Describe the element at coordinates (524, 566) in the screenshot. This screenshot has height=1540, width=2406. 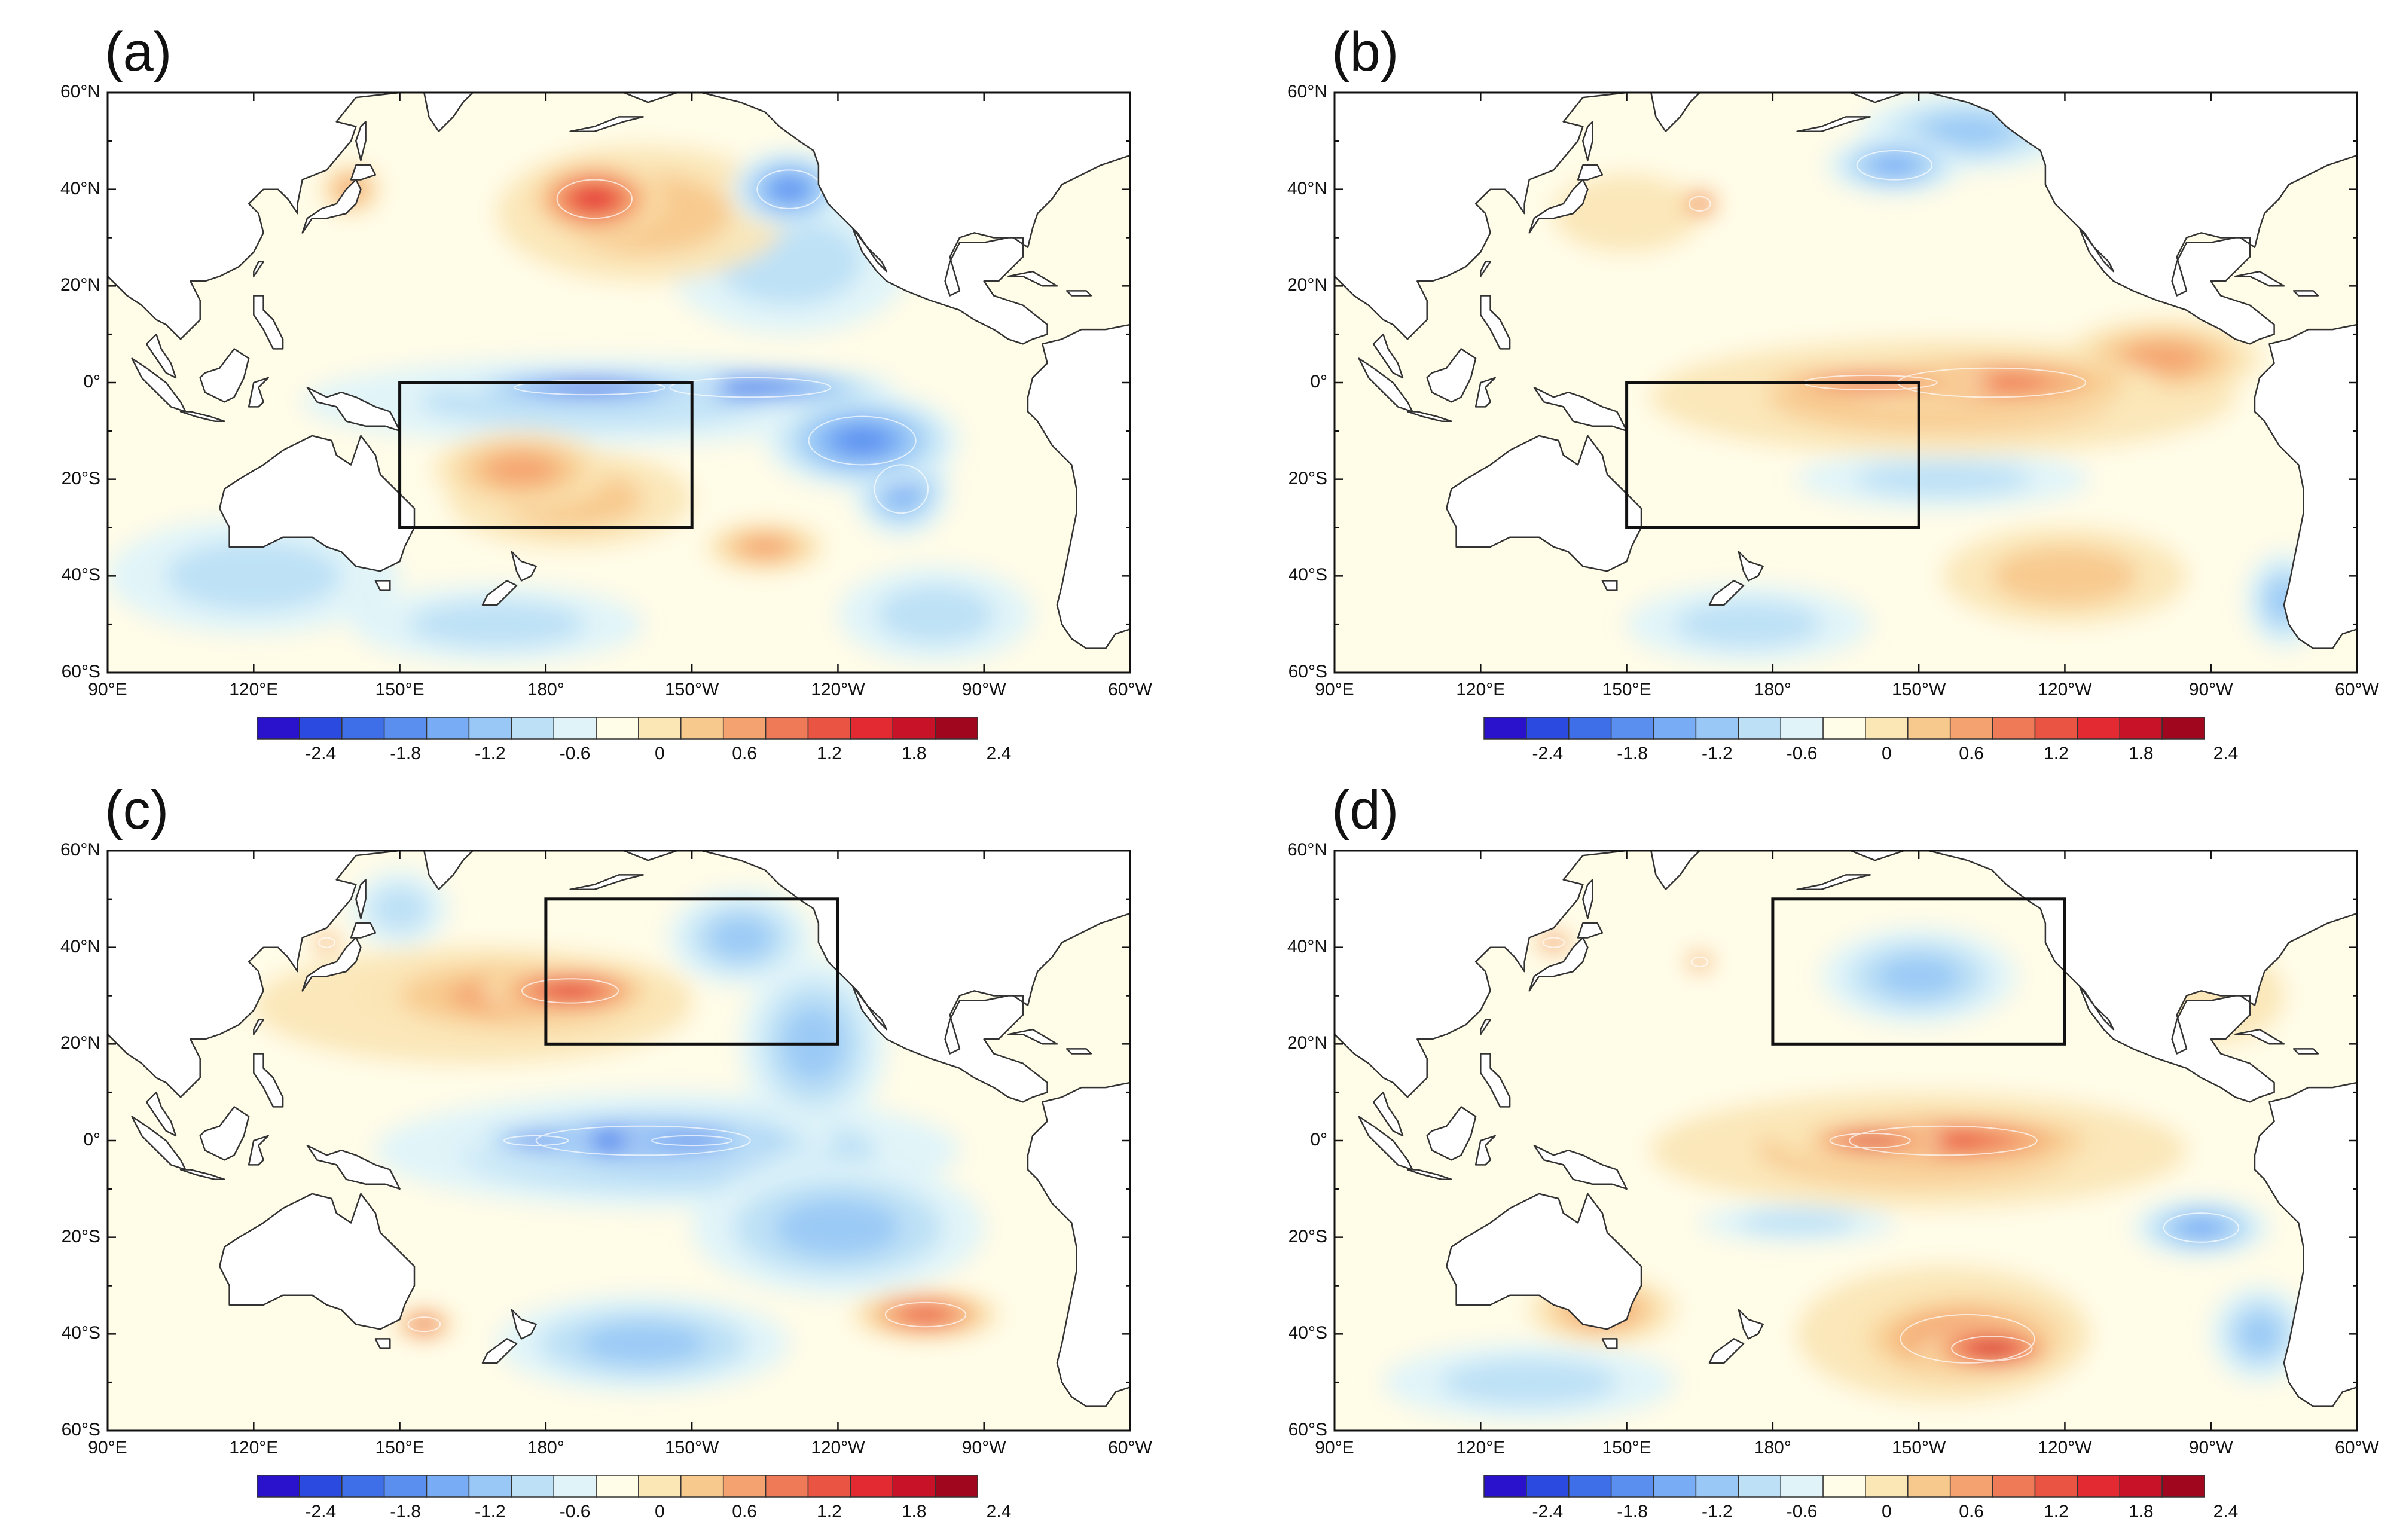
I see `land-newzealand_n` at that location.